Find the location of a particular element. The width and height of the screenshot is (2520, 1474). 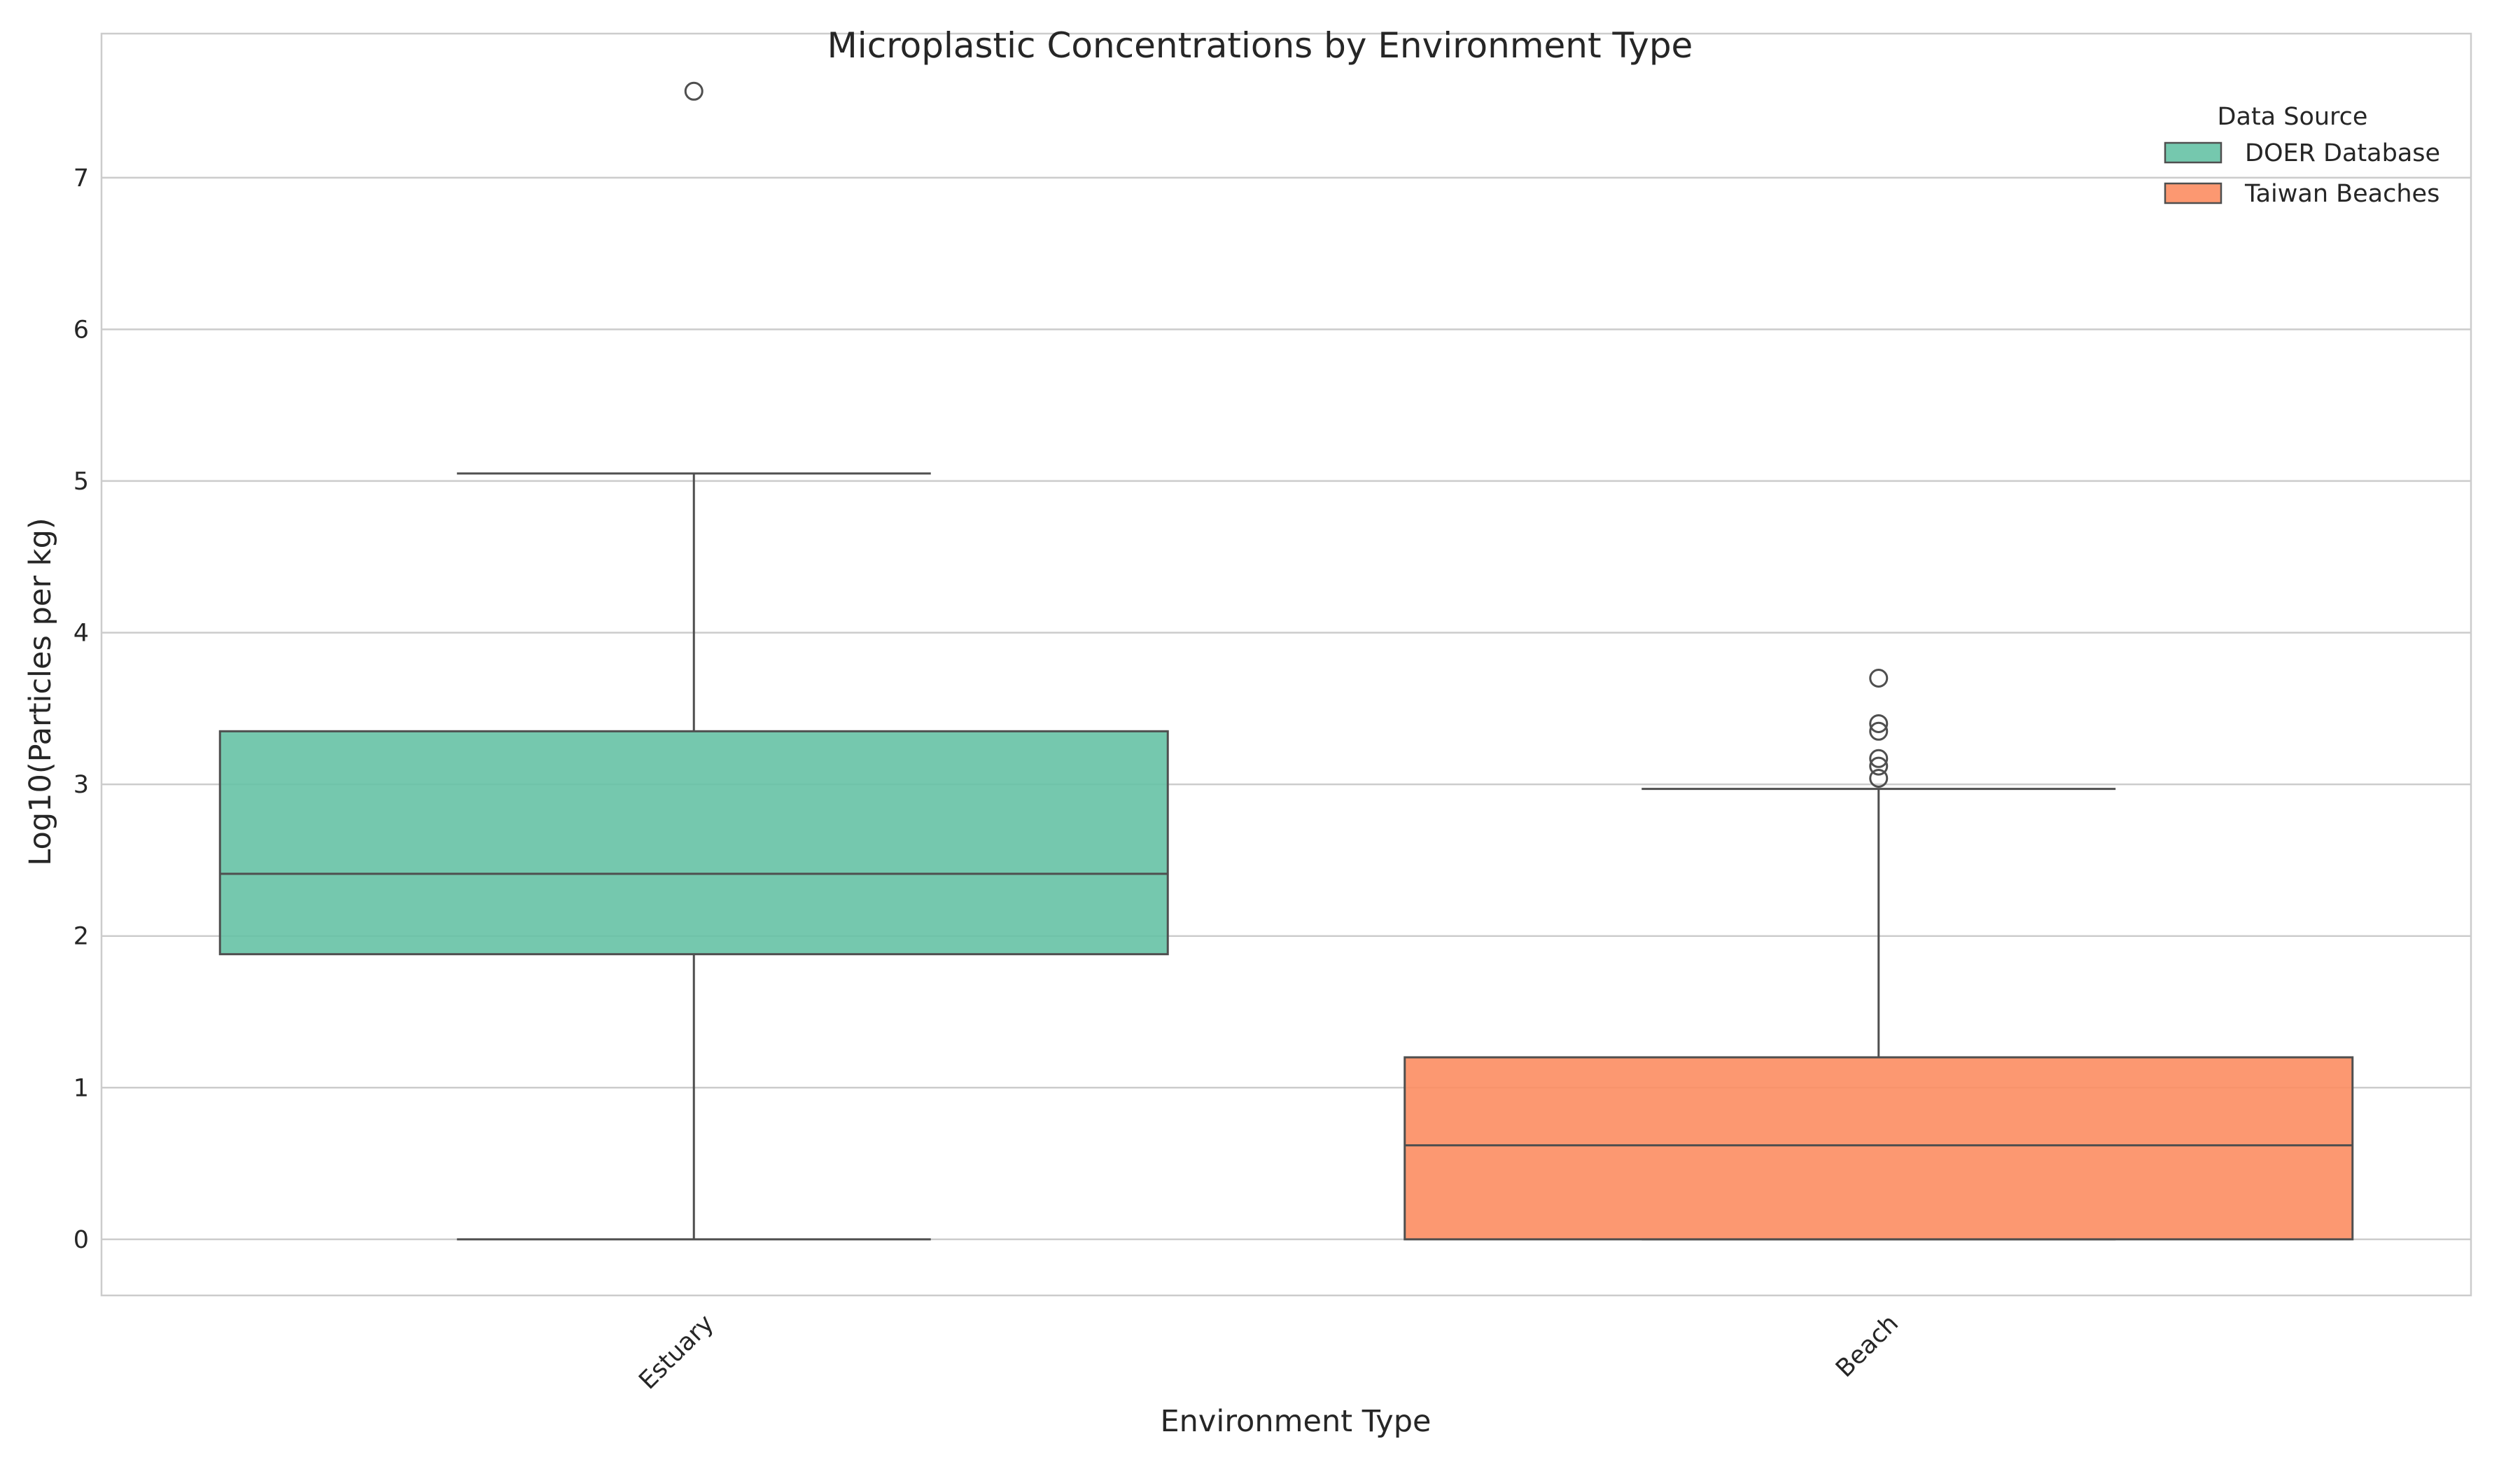

y-tick-label: 0 is located at coordinates (81, 1240).